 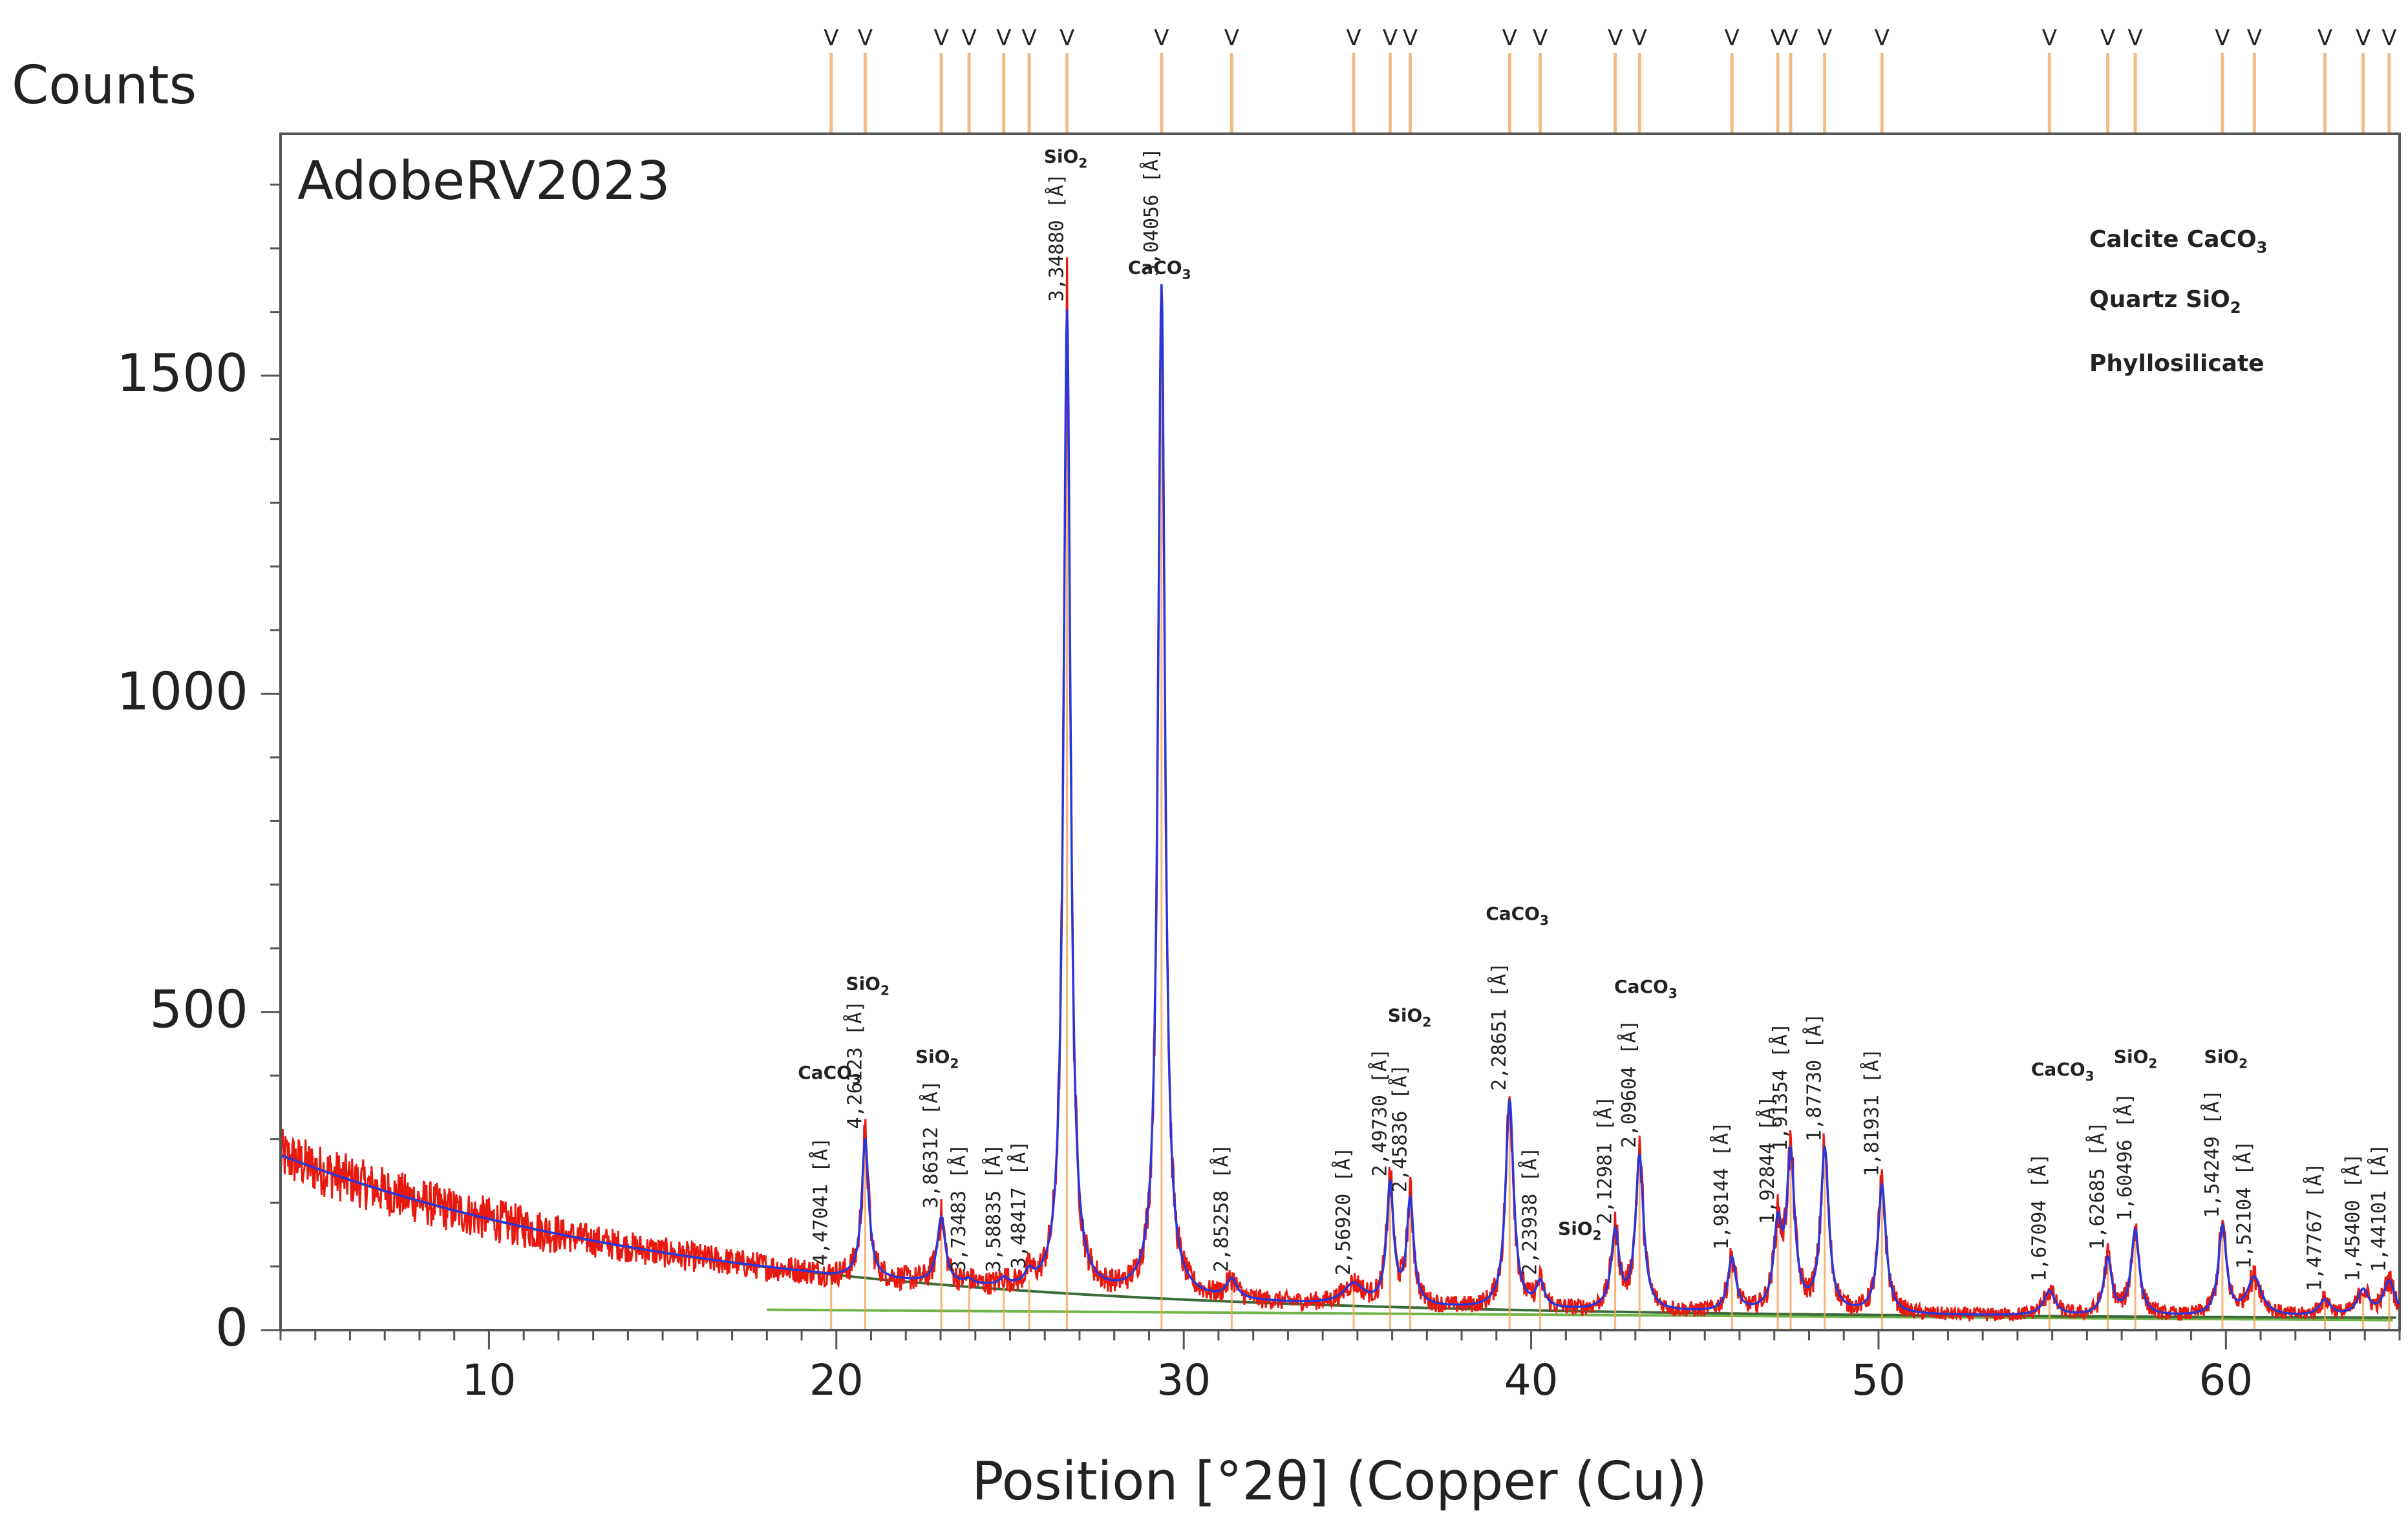 I want to click on d-spacing-label: 1,98144 [Å], so click(x=1721, y=1185).